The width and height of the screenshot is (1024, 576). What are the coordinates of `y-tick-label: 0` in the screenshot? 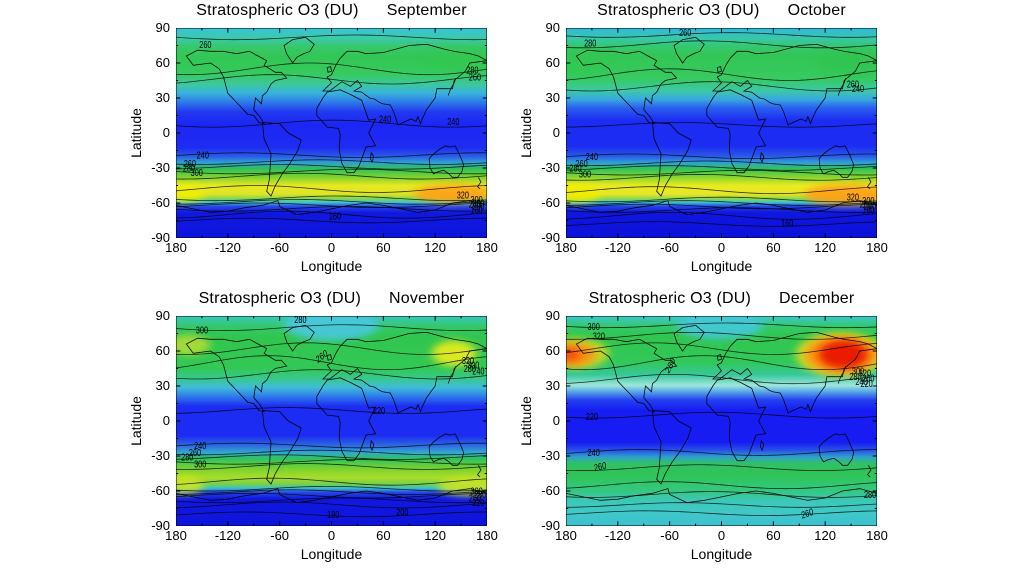 It's located at (166, 132).